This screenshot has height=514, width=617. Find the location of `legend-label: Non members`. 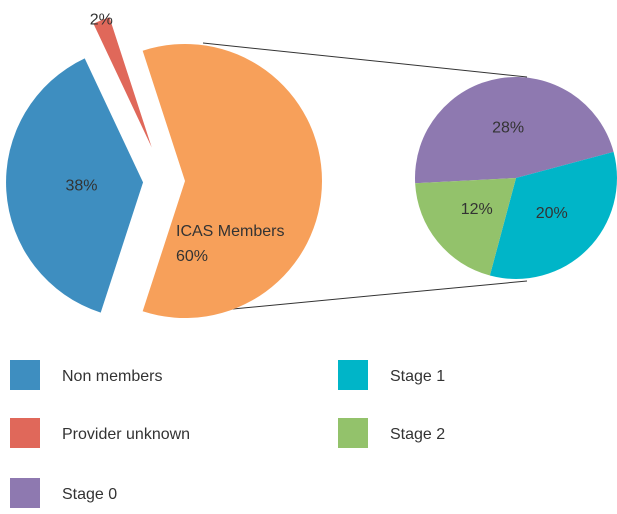

legend-label: Non members is located at coordinates (112, 376).